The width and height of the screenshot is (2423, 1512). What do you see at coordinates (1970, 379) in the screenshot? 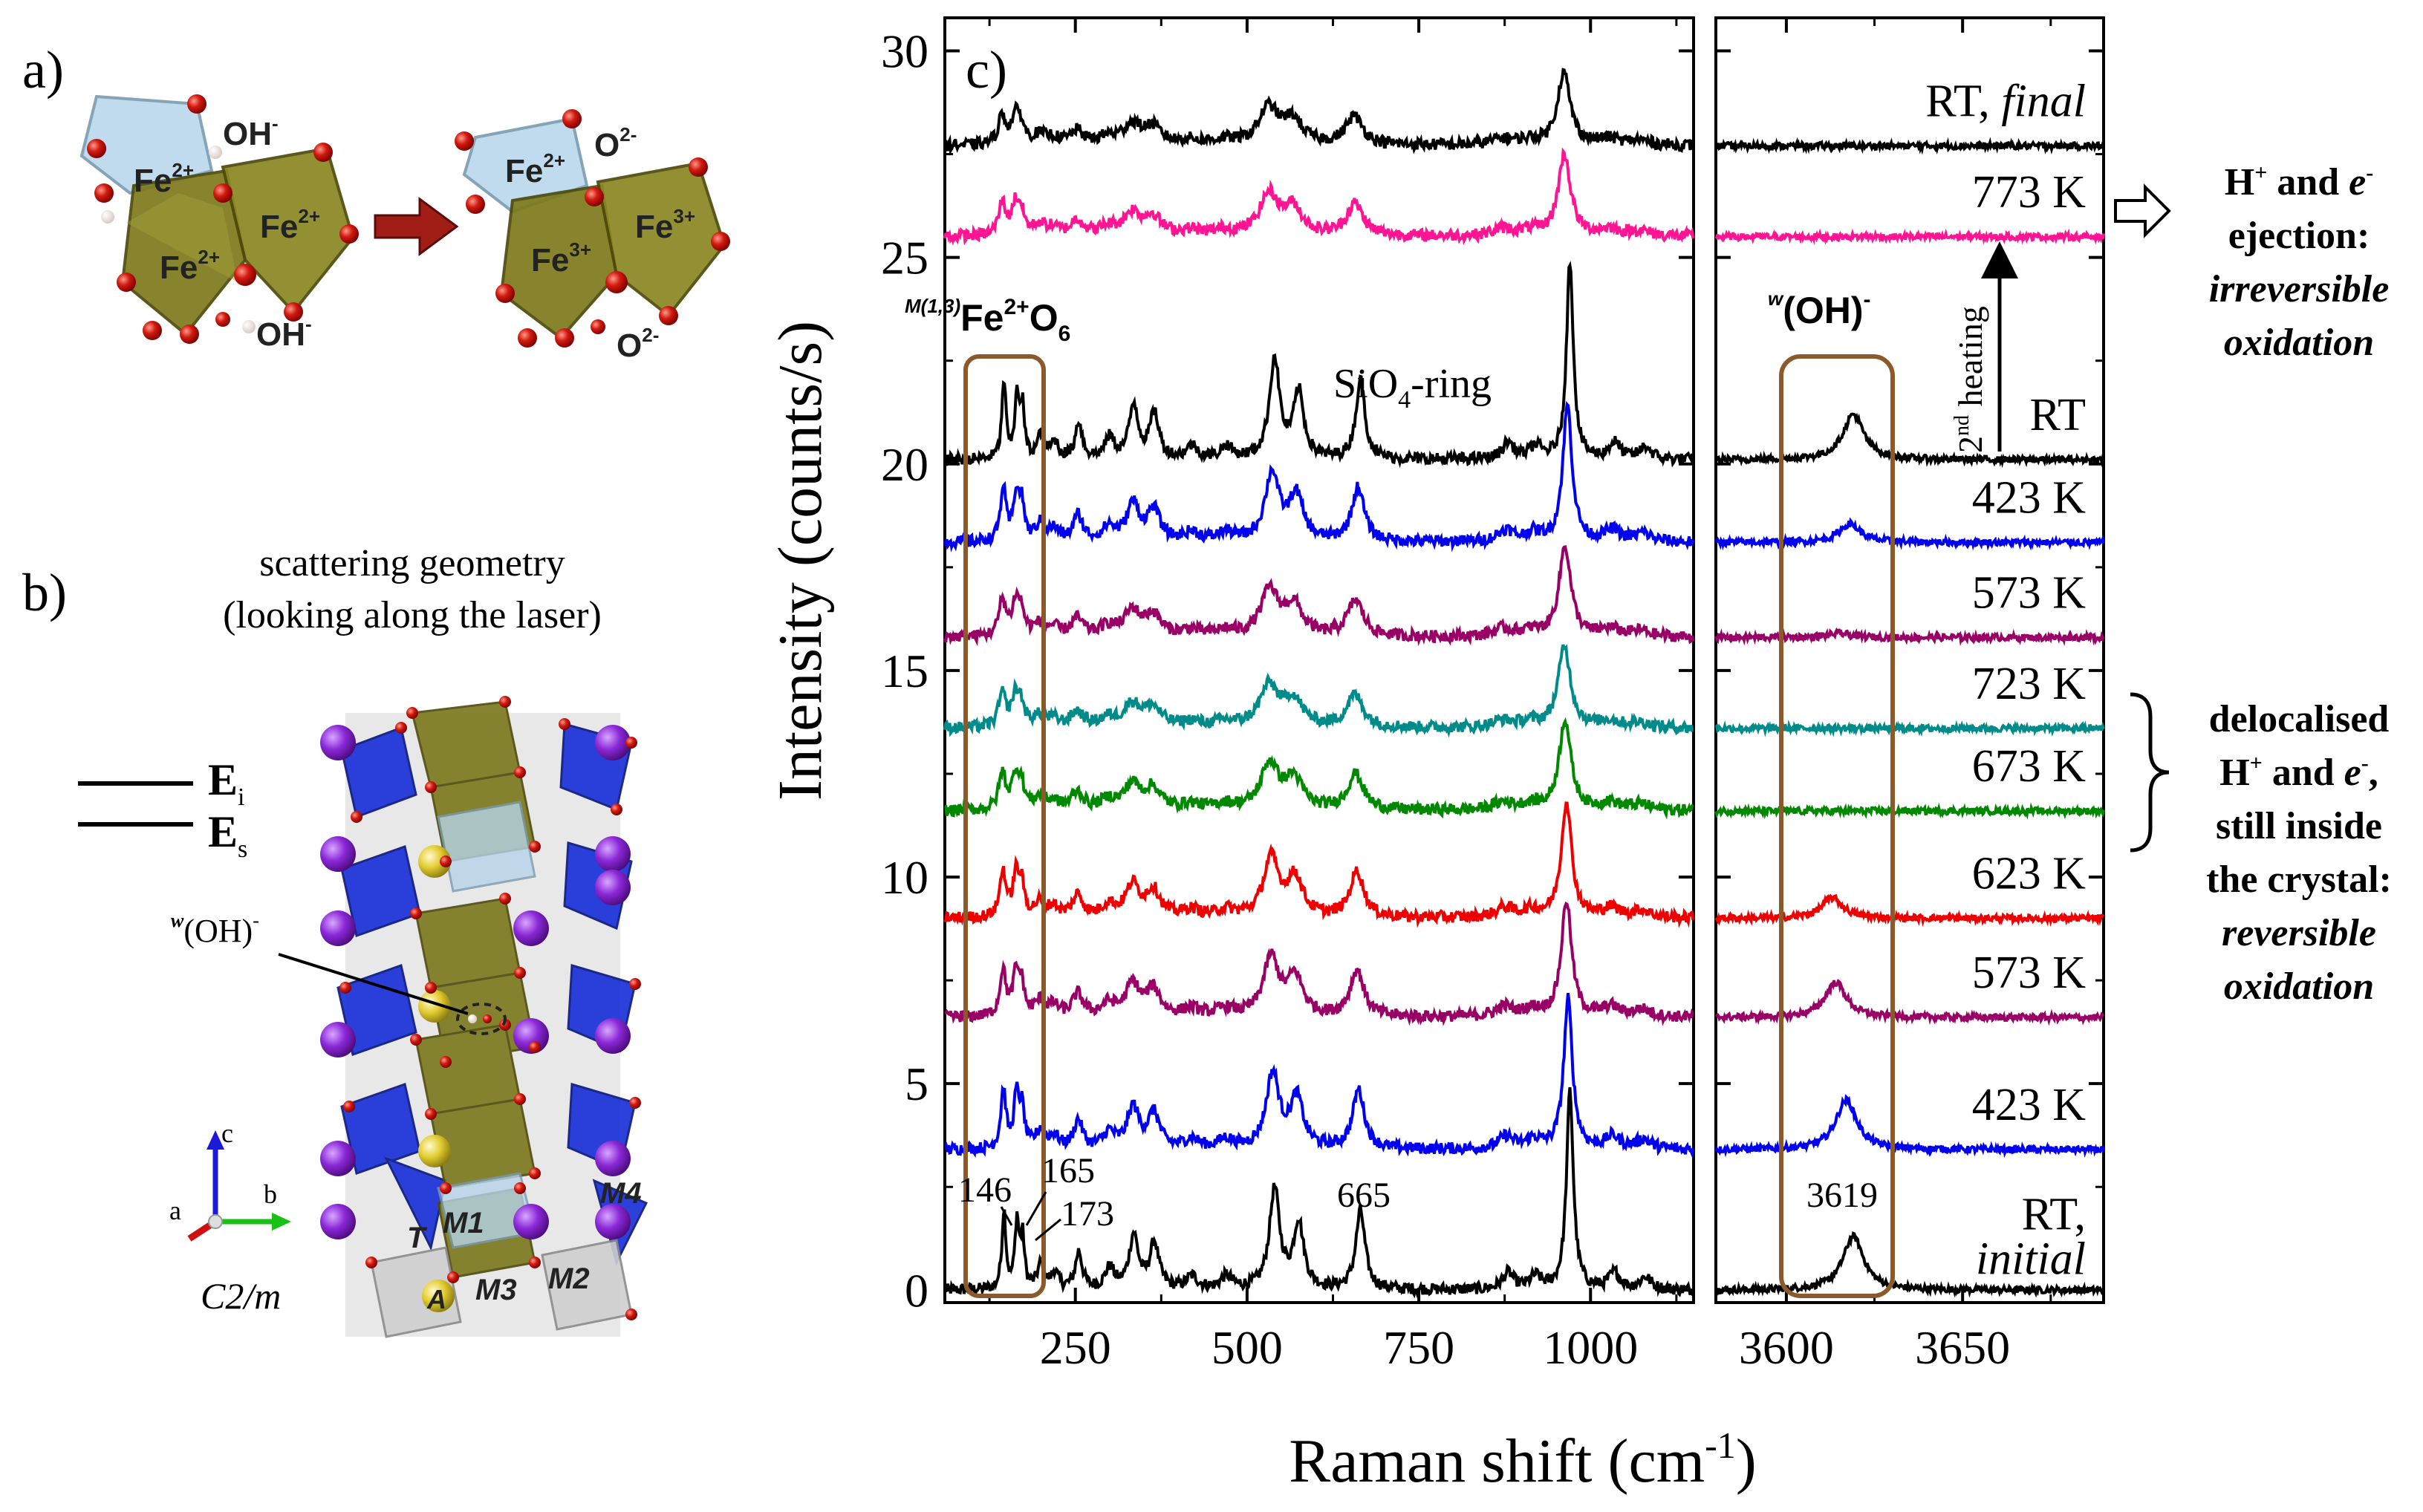
I see `second-heating-label: 2nd heating` at bounding box center [1970, 379].